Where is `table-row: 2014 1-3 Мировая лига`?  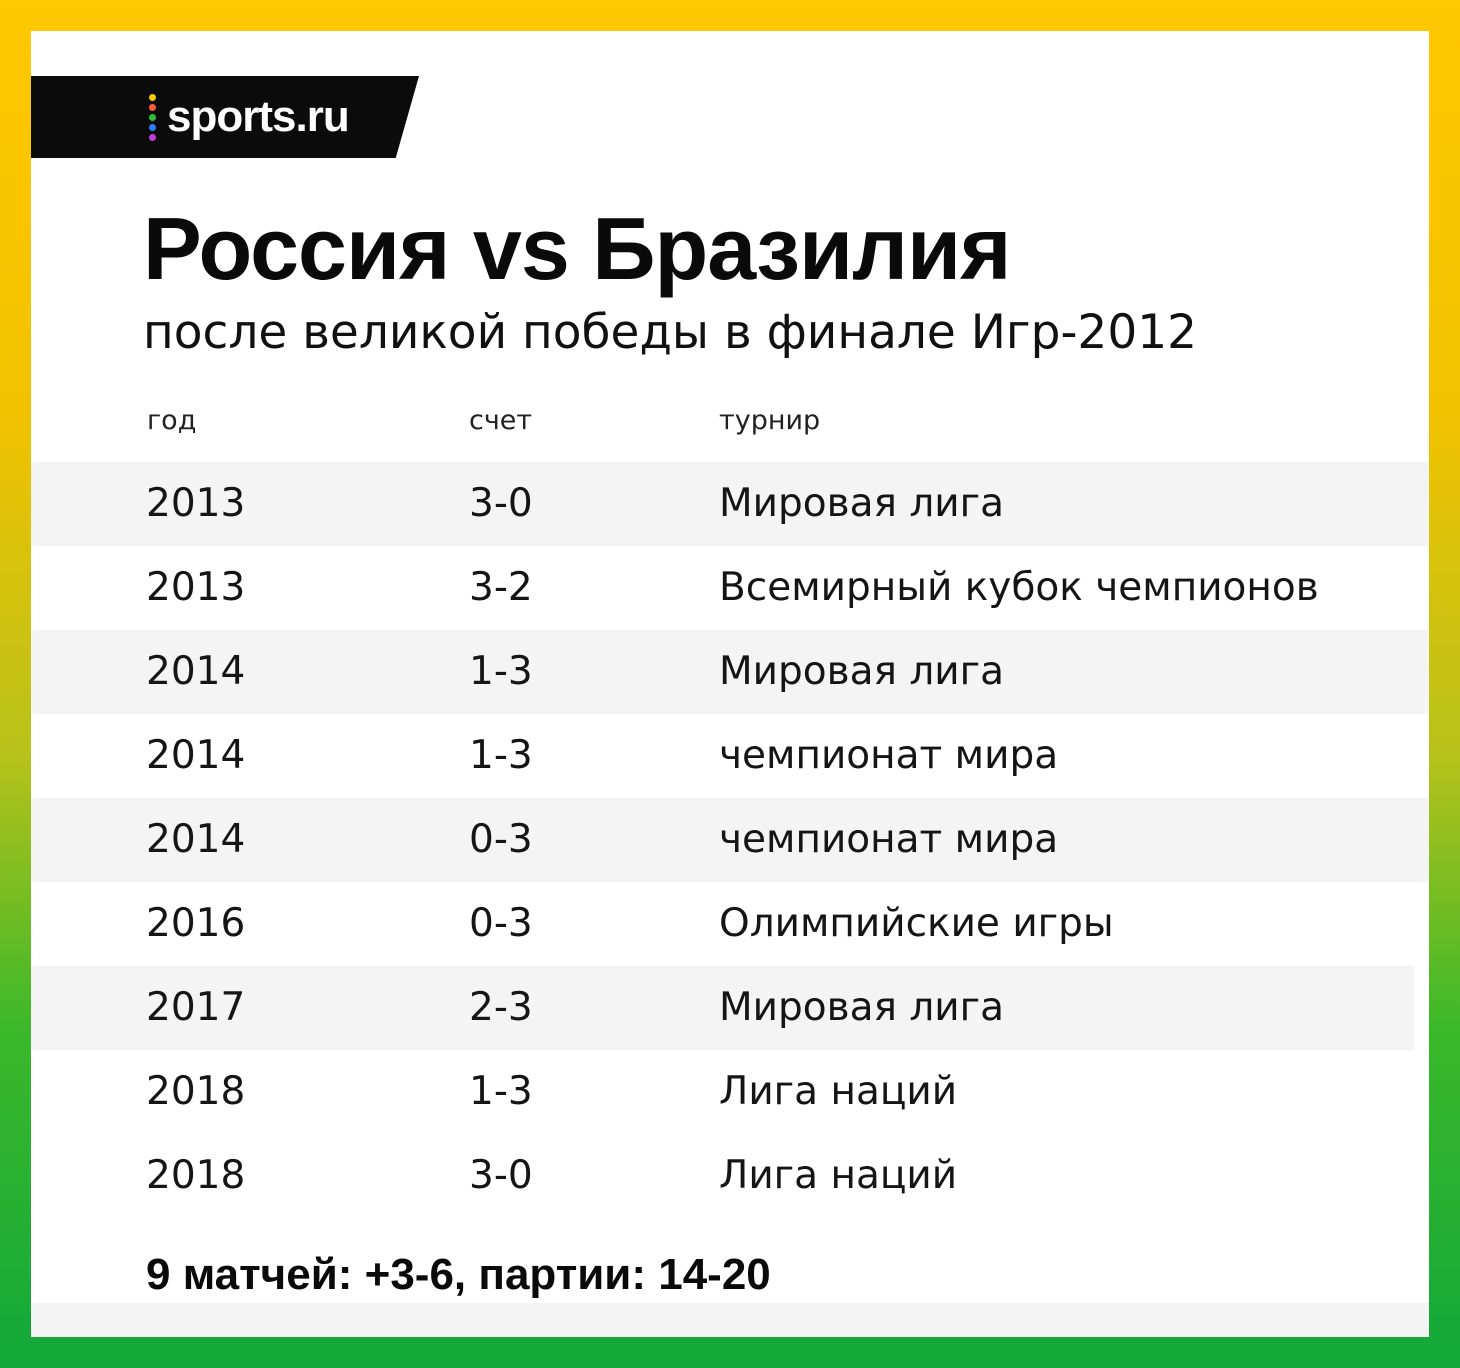 table-row: 2014 1-3 Мировая лига is located at coordinates (730, 672).